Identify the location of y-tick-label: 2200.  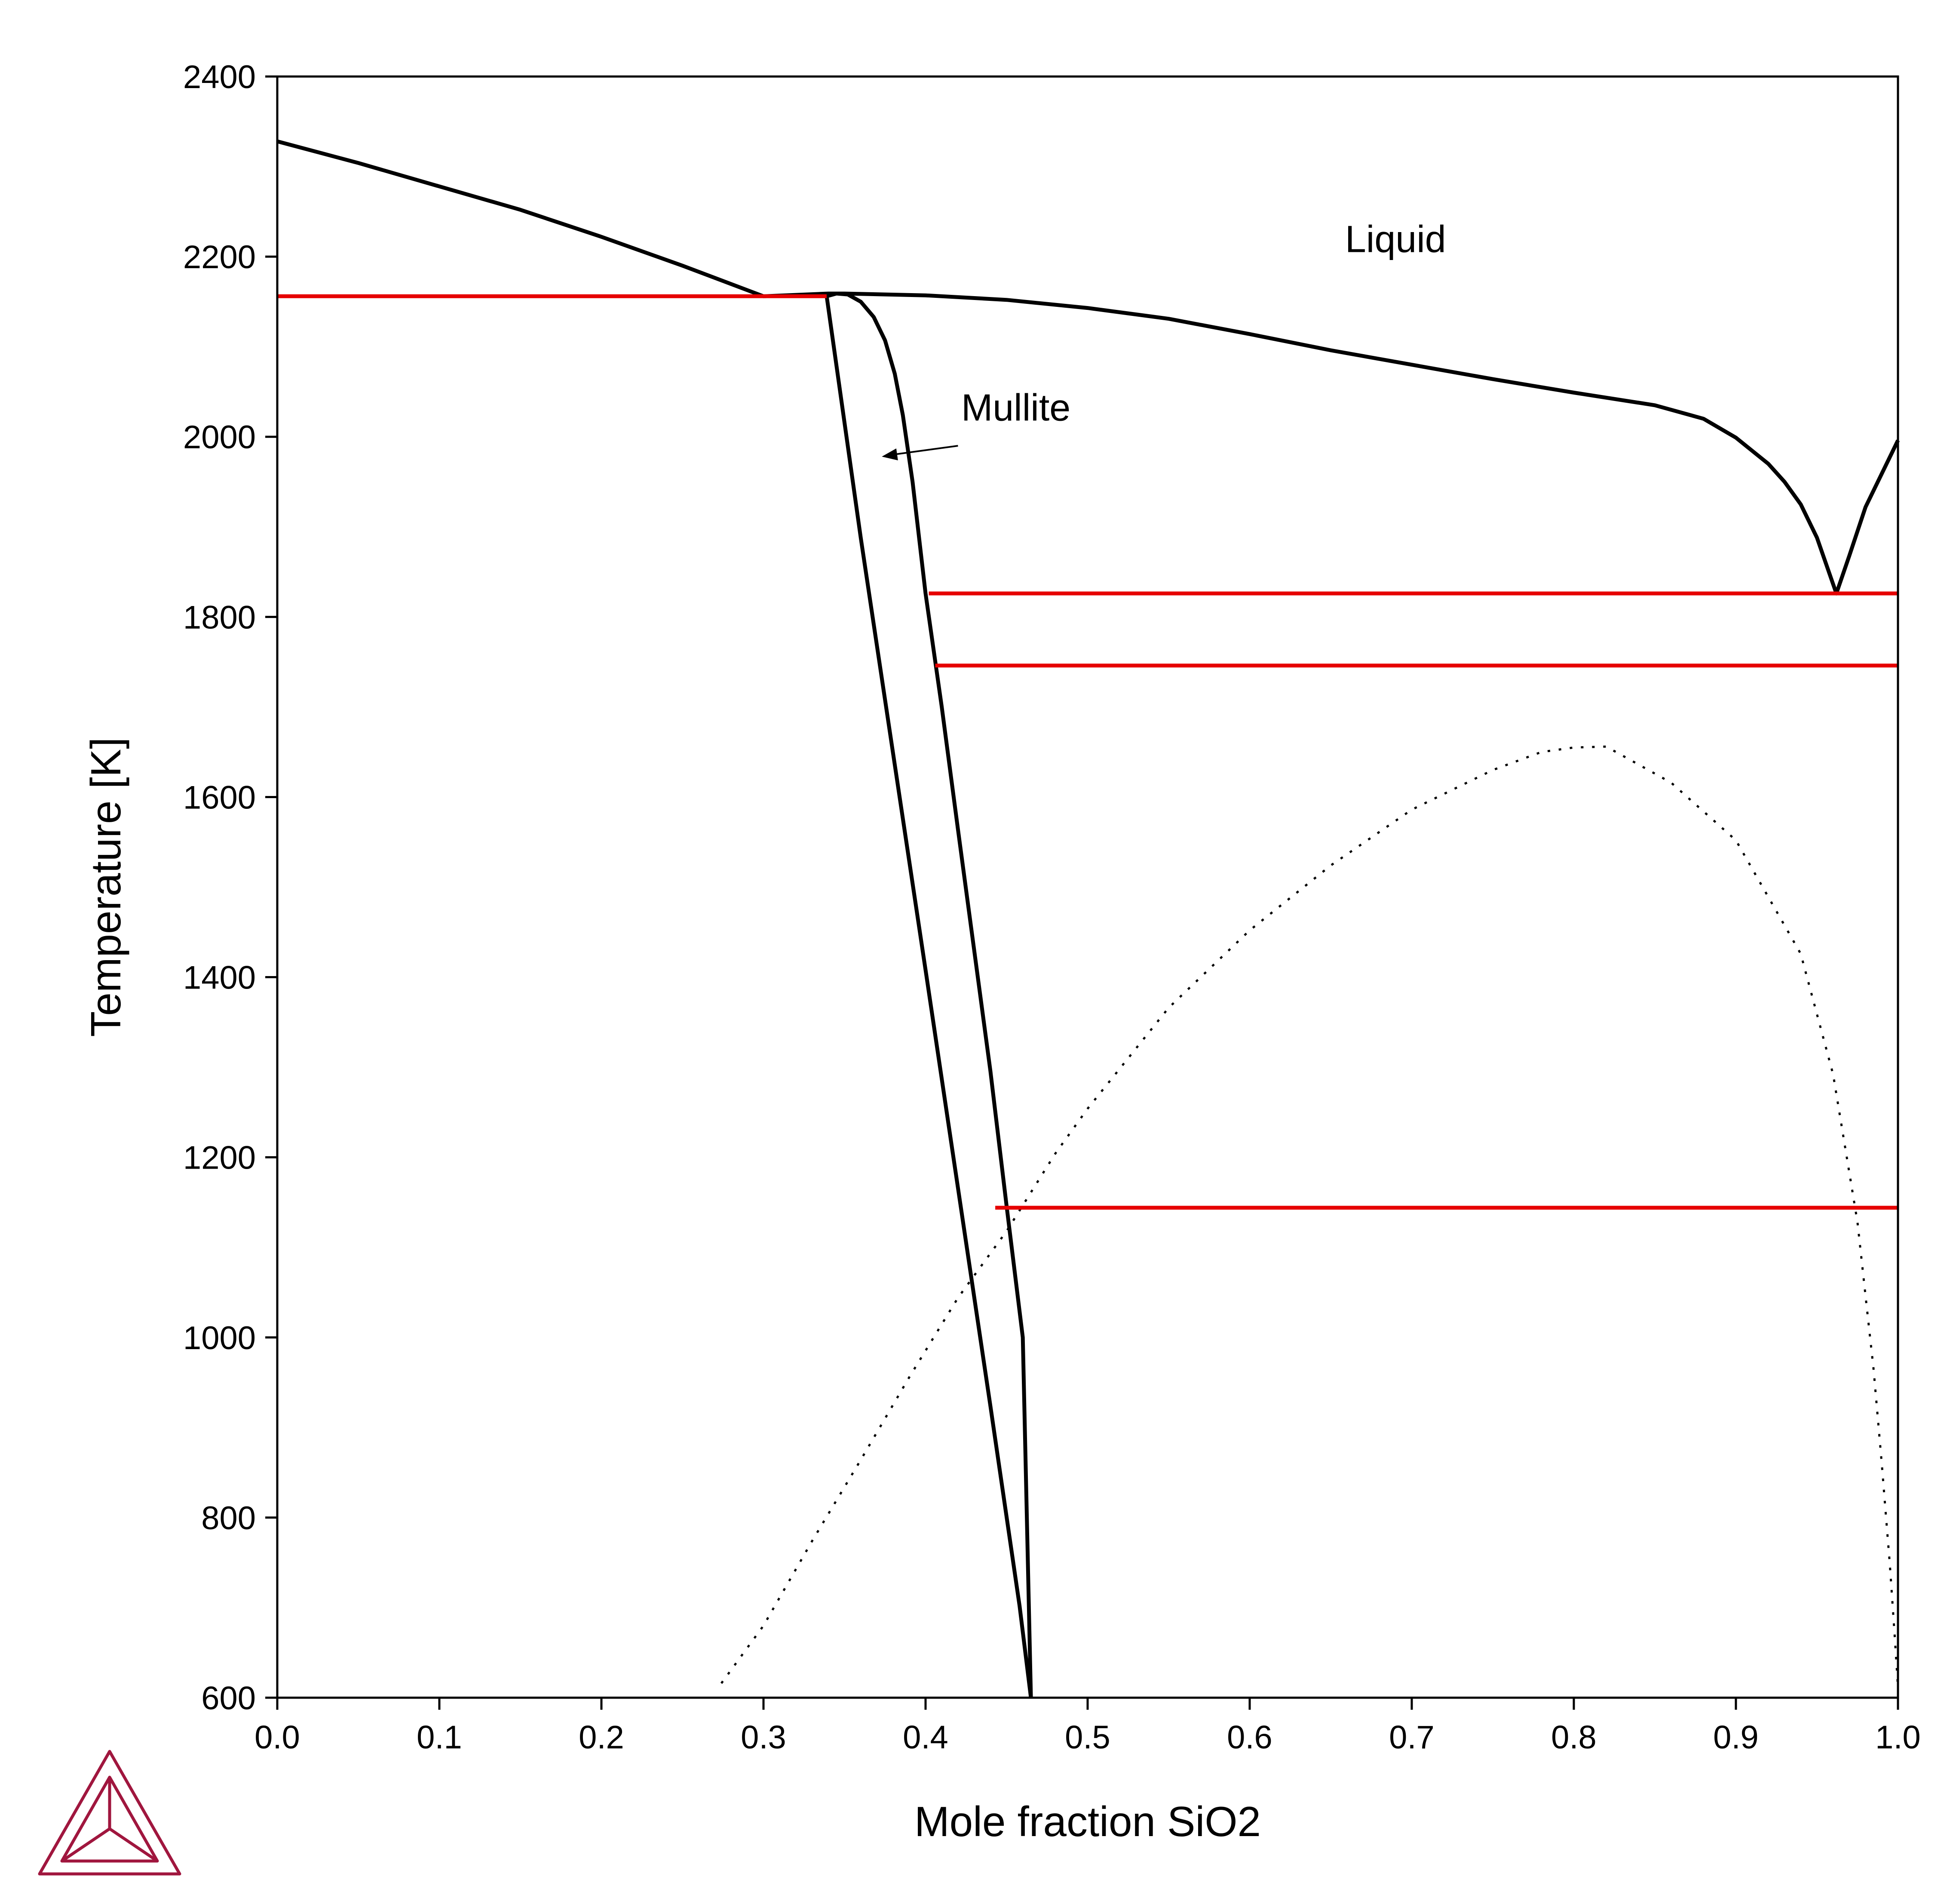
(219, 257).